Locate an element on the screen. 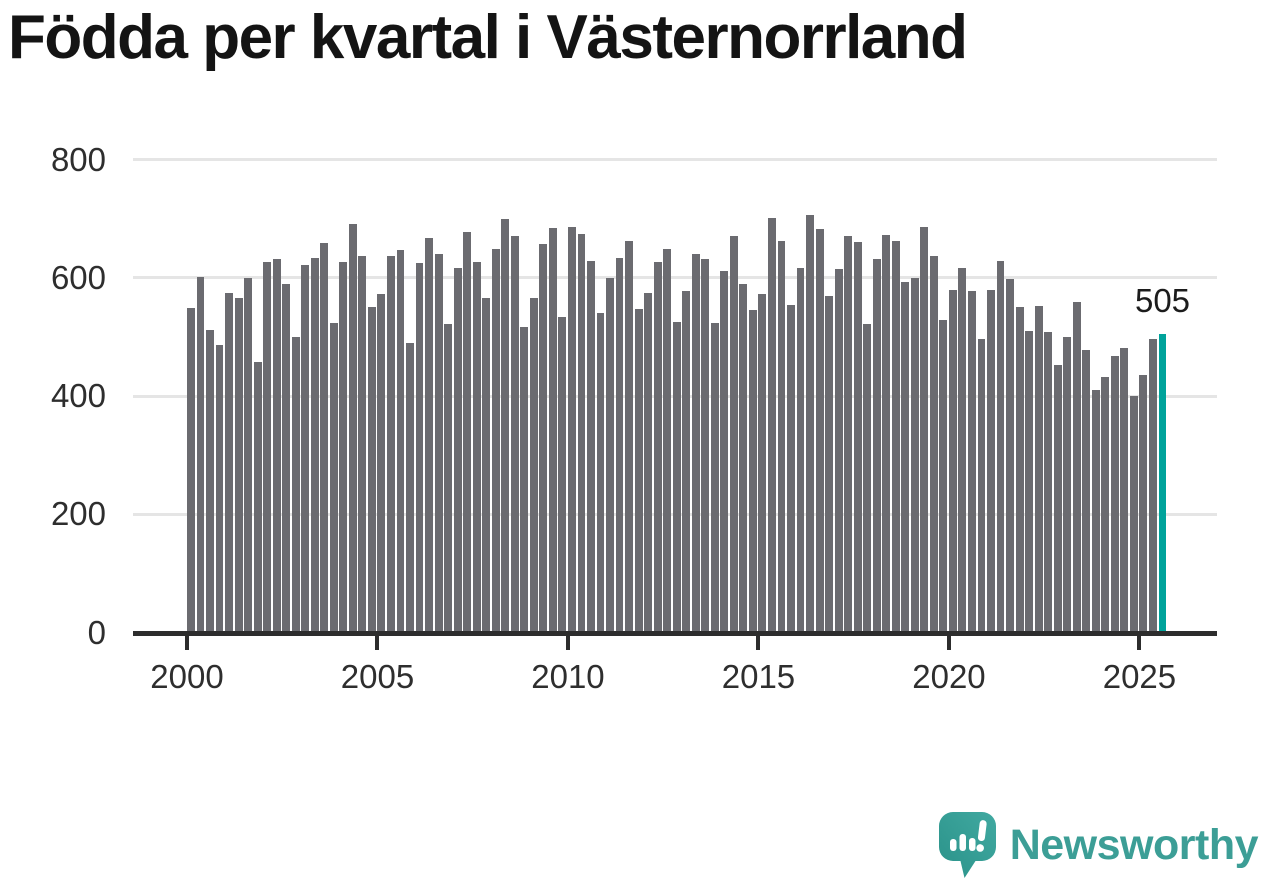  newsworthy-logo: Newsworthy is located at coordinates (1098, 845).